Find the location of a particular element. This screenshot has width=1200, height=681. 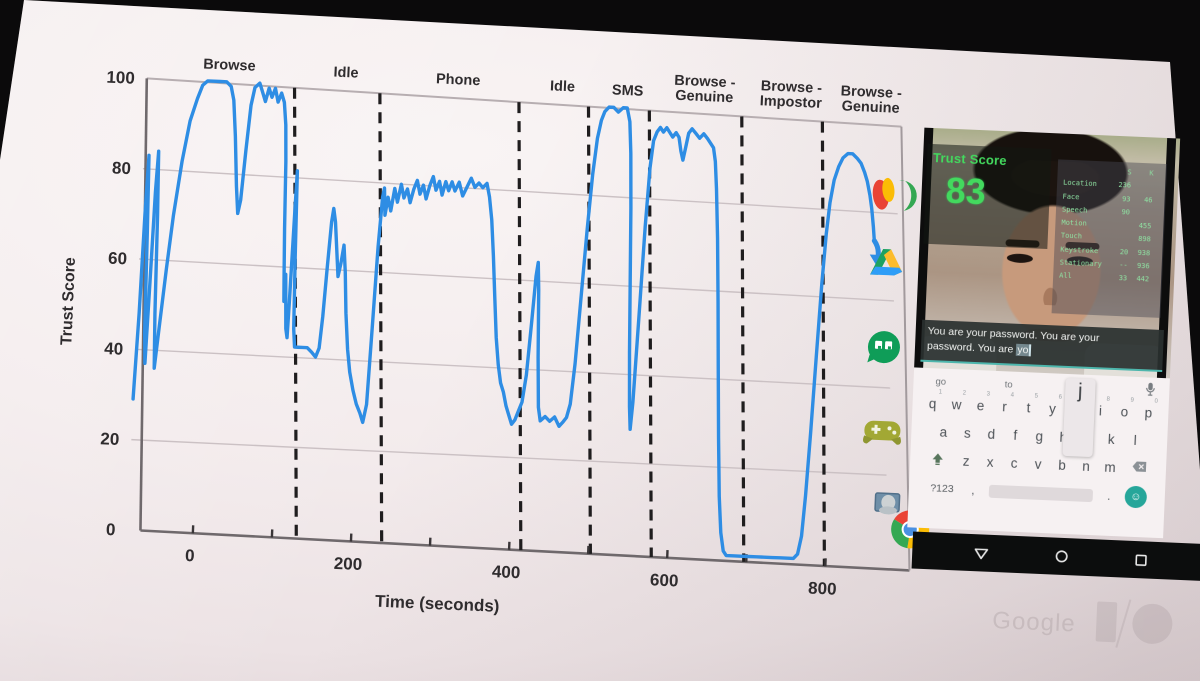

symbols-key: ?123 is located at coordinates (942, 489).